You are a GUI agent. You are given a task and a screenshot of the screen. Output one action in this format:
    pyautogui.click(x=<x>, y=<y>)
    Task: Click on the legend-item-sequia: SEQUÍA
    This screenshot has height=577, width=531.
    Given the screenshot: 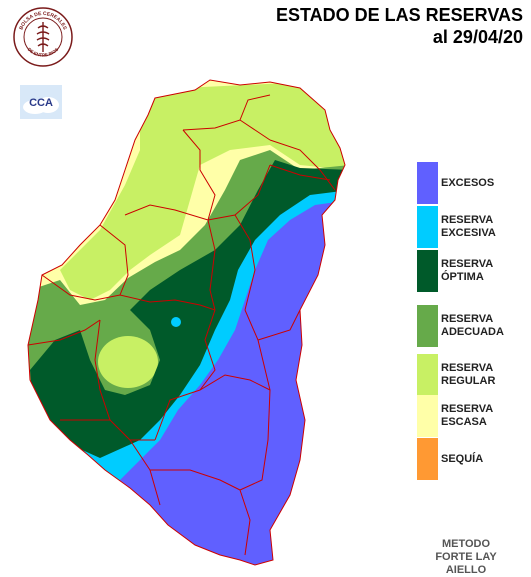 What is the action you would take?
    pyautogui.click(x=472, y=459)
    